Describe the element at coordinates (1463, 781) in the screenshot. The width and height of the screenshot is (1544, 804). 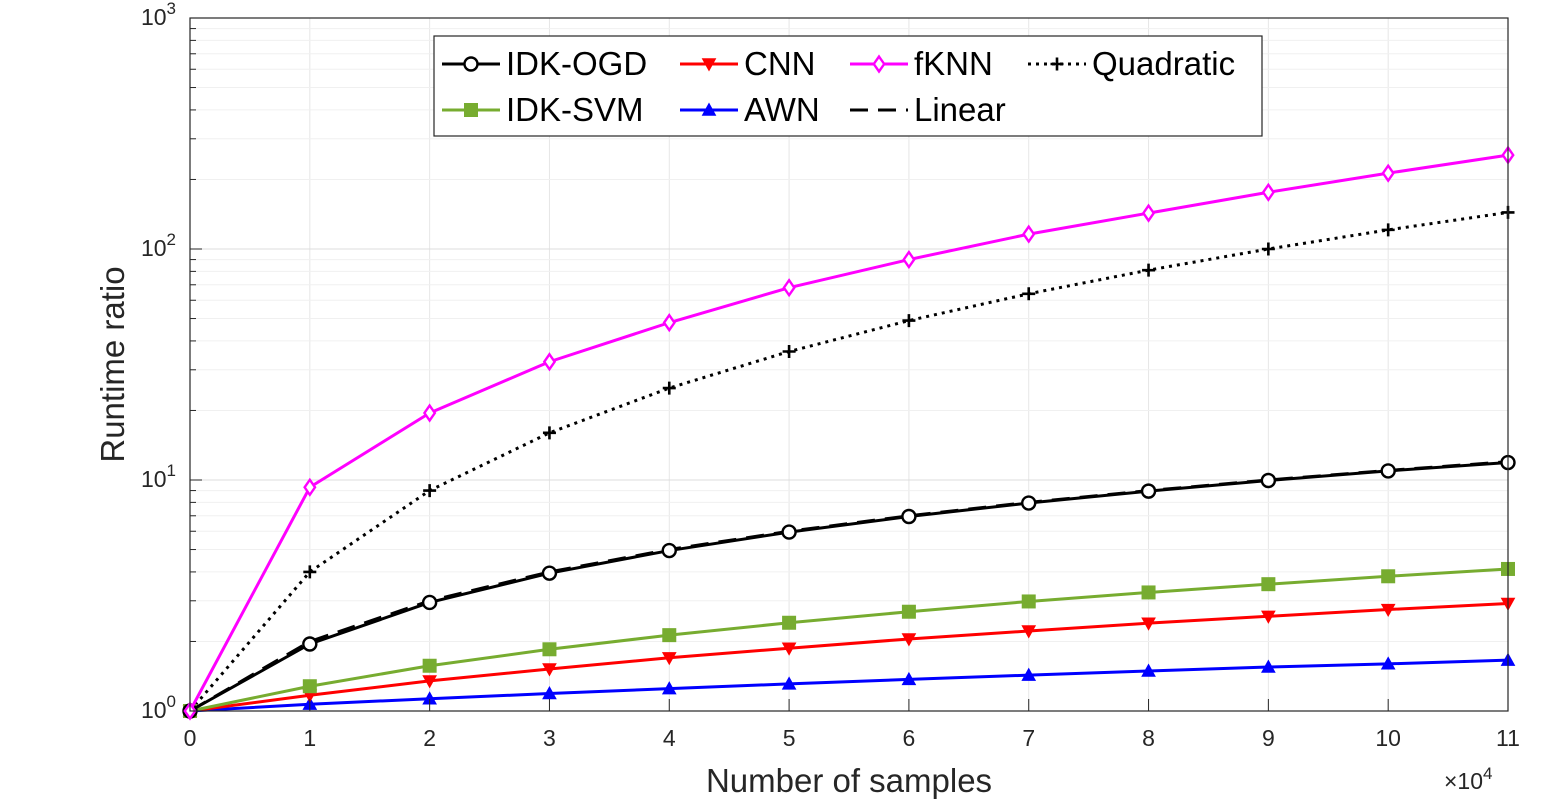
I see `x-exponent-base: ×10` at that location.